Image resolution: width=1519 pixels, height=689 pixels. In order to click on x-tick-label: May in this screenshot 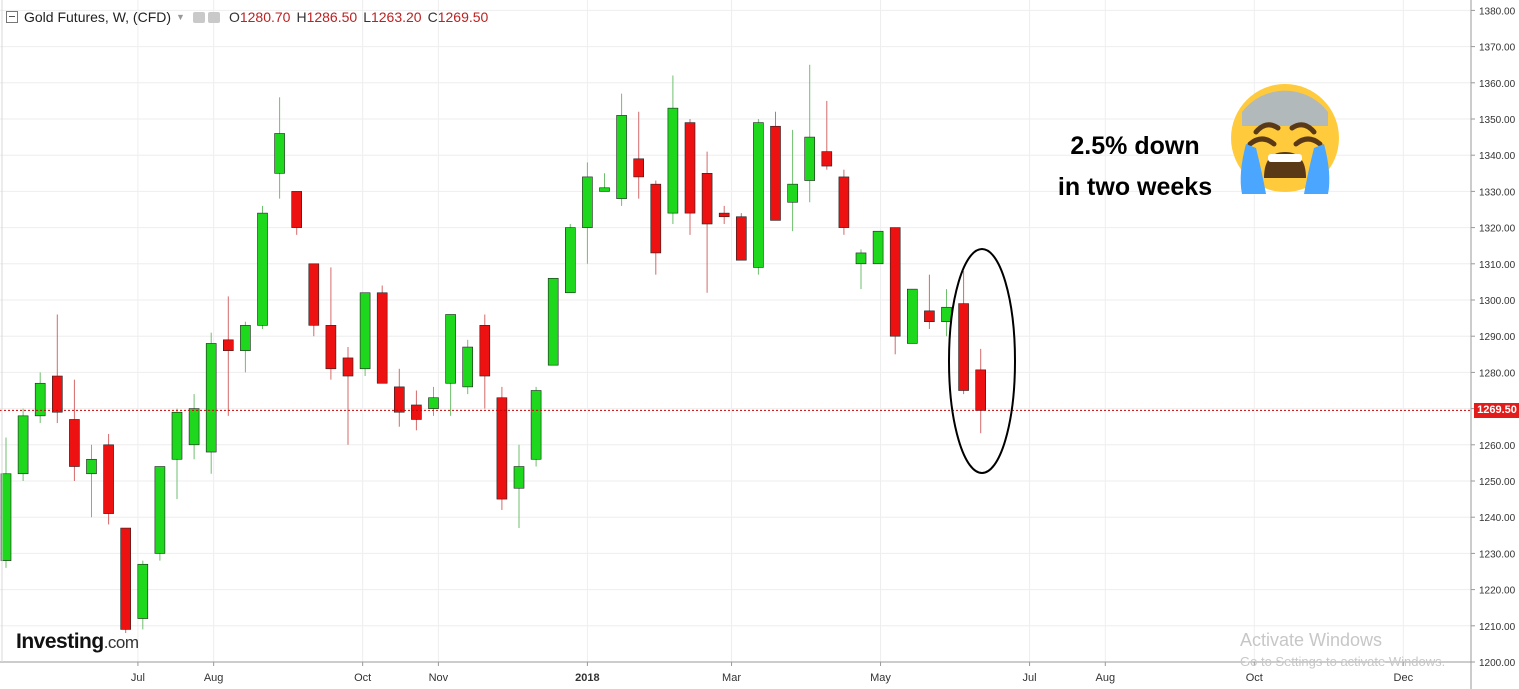, I will do `click(880, 678)`.